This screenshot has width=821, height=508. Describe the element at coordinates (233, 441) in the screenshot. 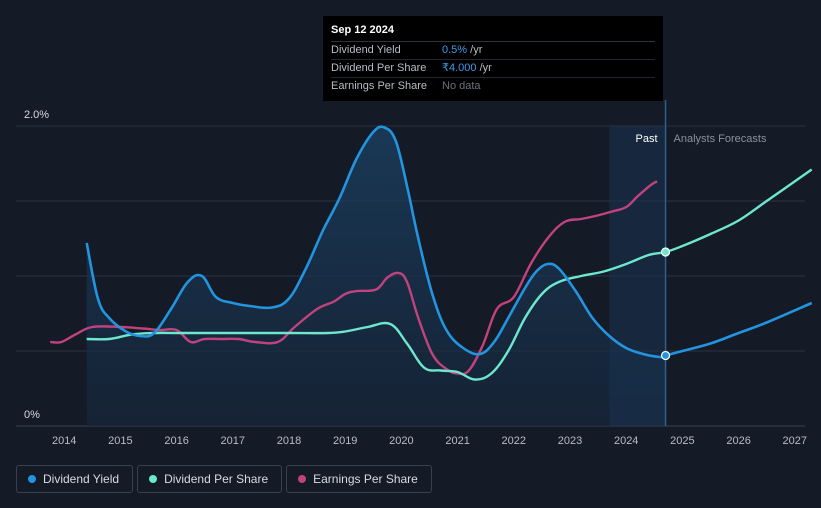

I see `x-tick-label: 2017` at that location.